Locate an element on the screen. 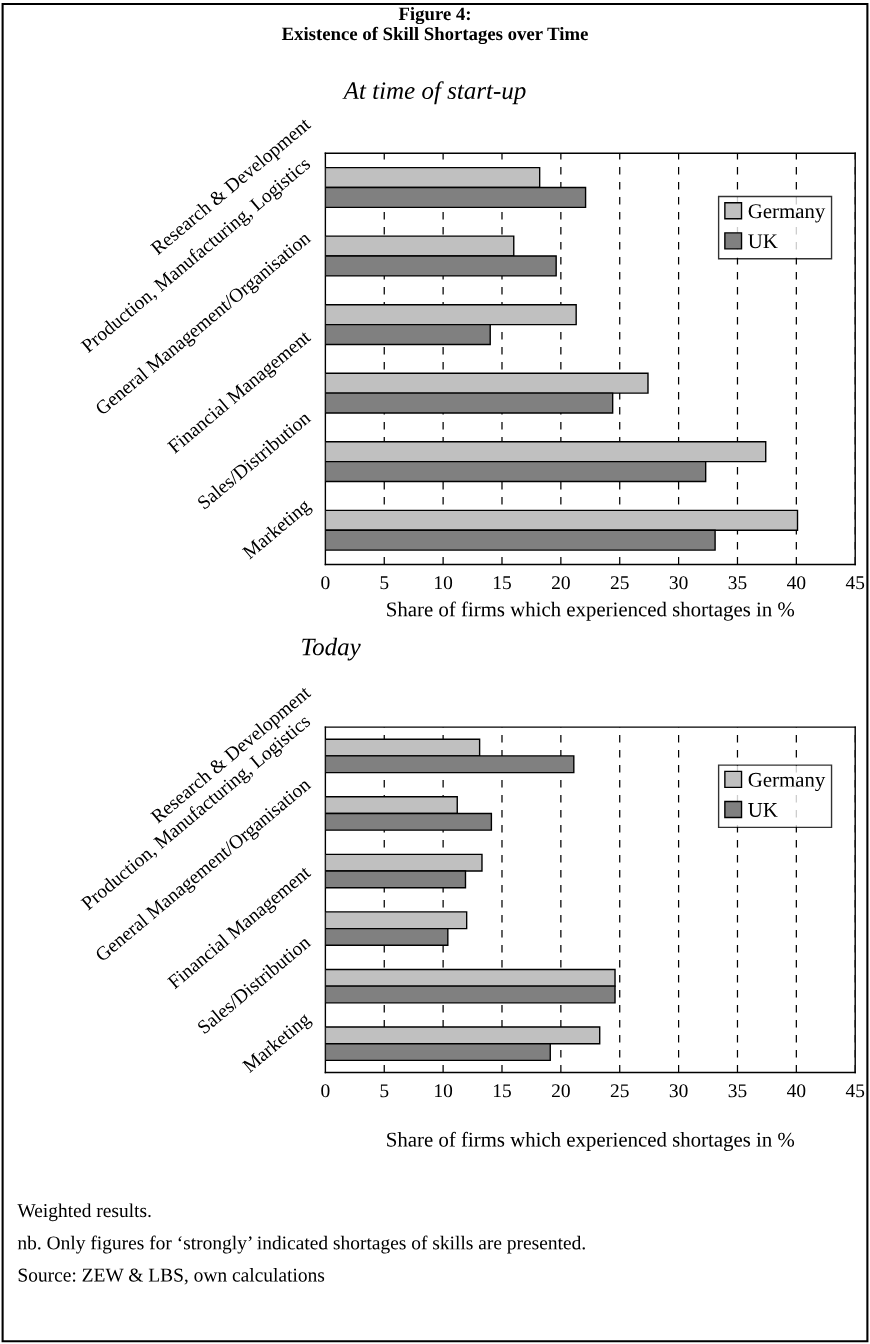  chart-title: Figure 4: Existence of Skill Shortages over Time is located at coordinates (434, 25).